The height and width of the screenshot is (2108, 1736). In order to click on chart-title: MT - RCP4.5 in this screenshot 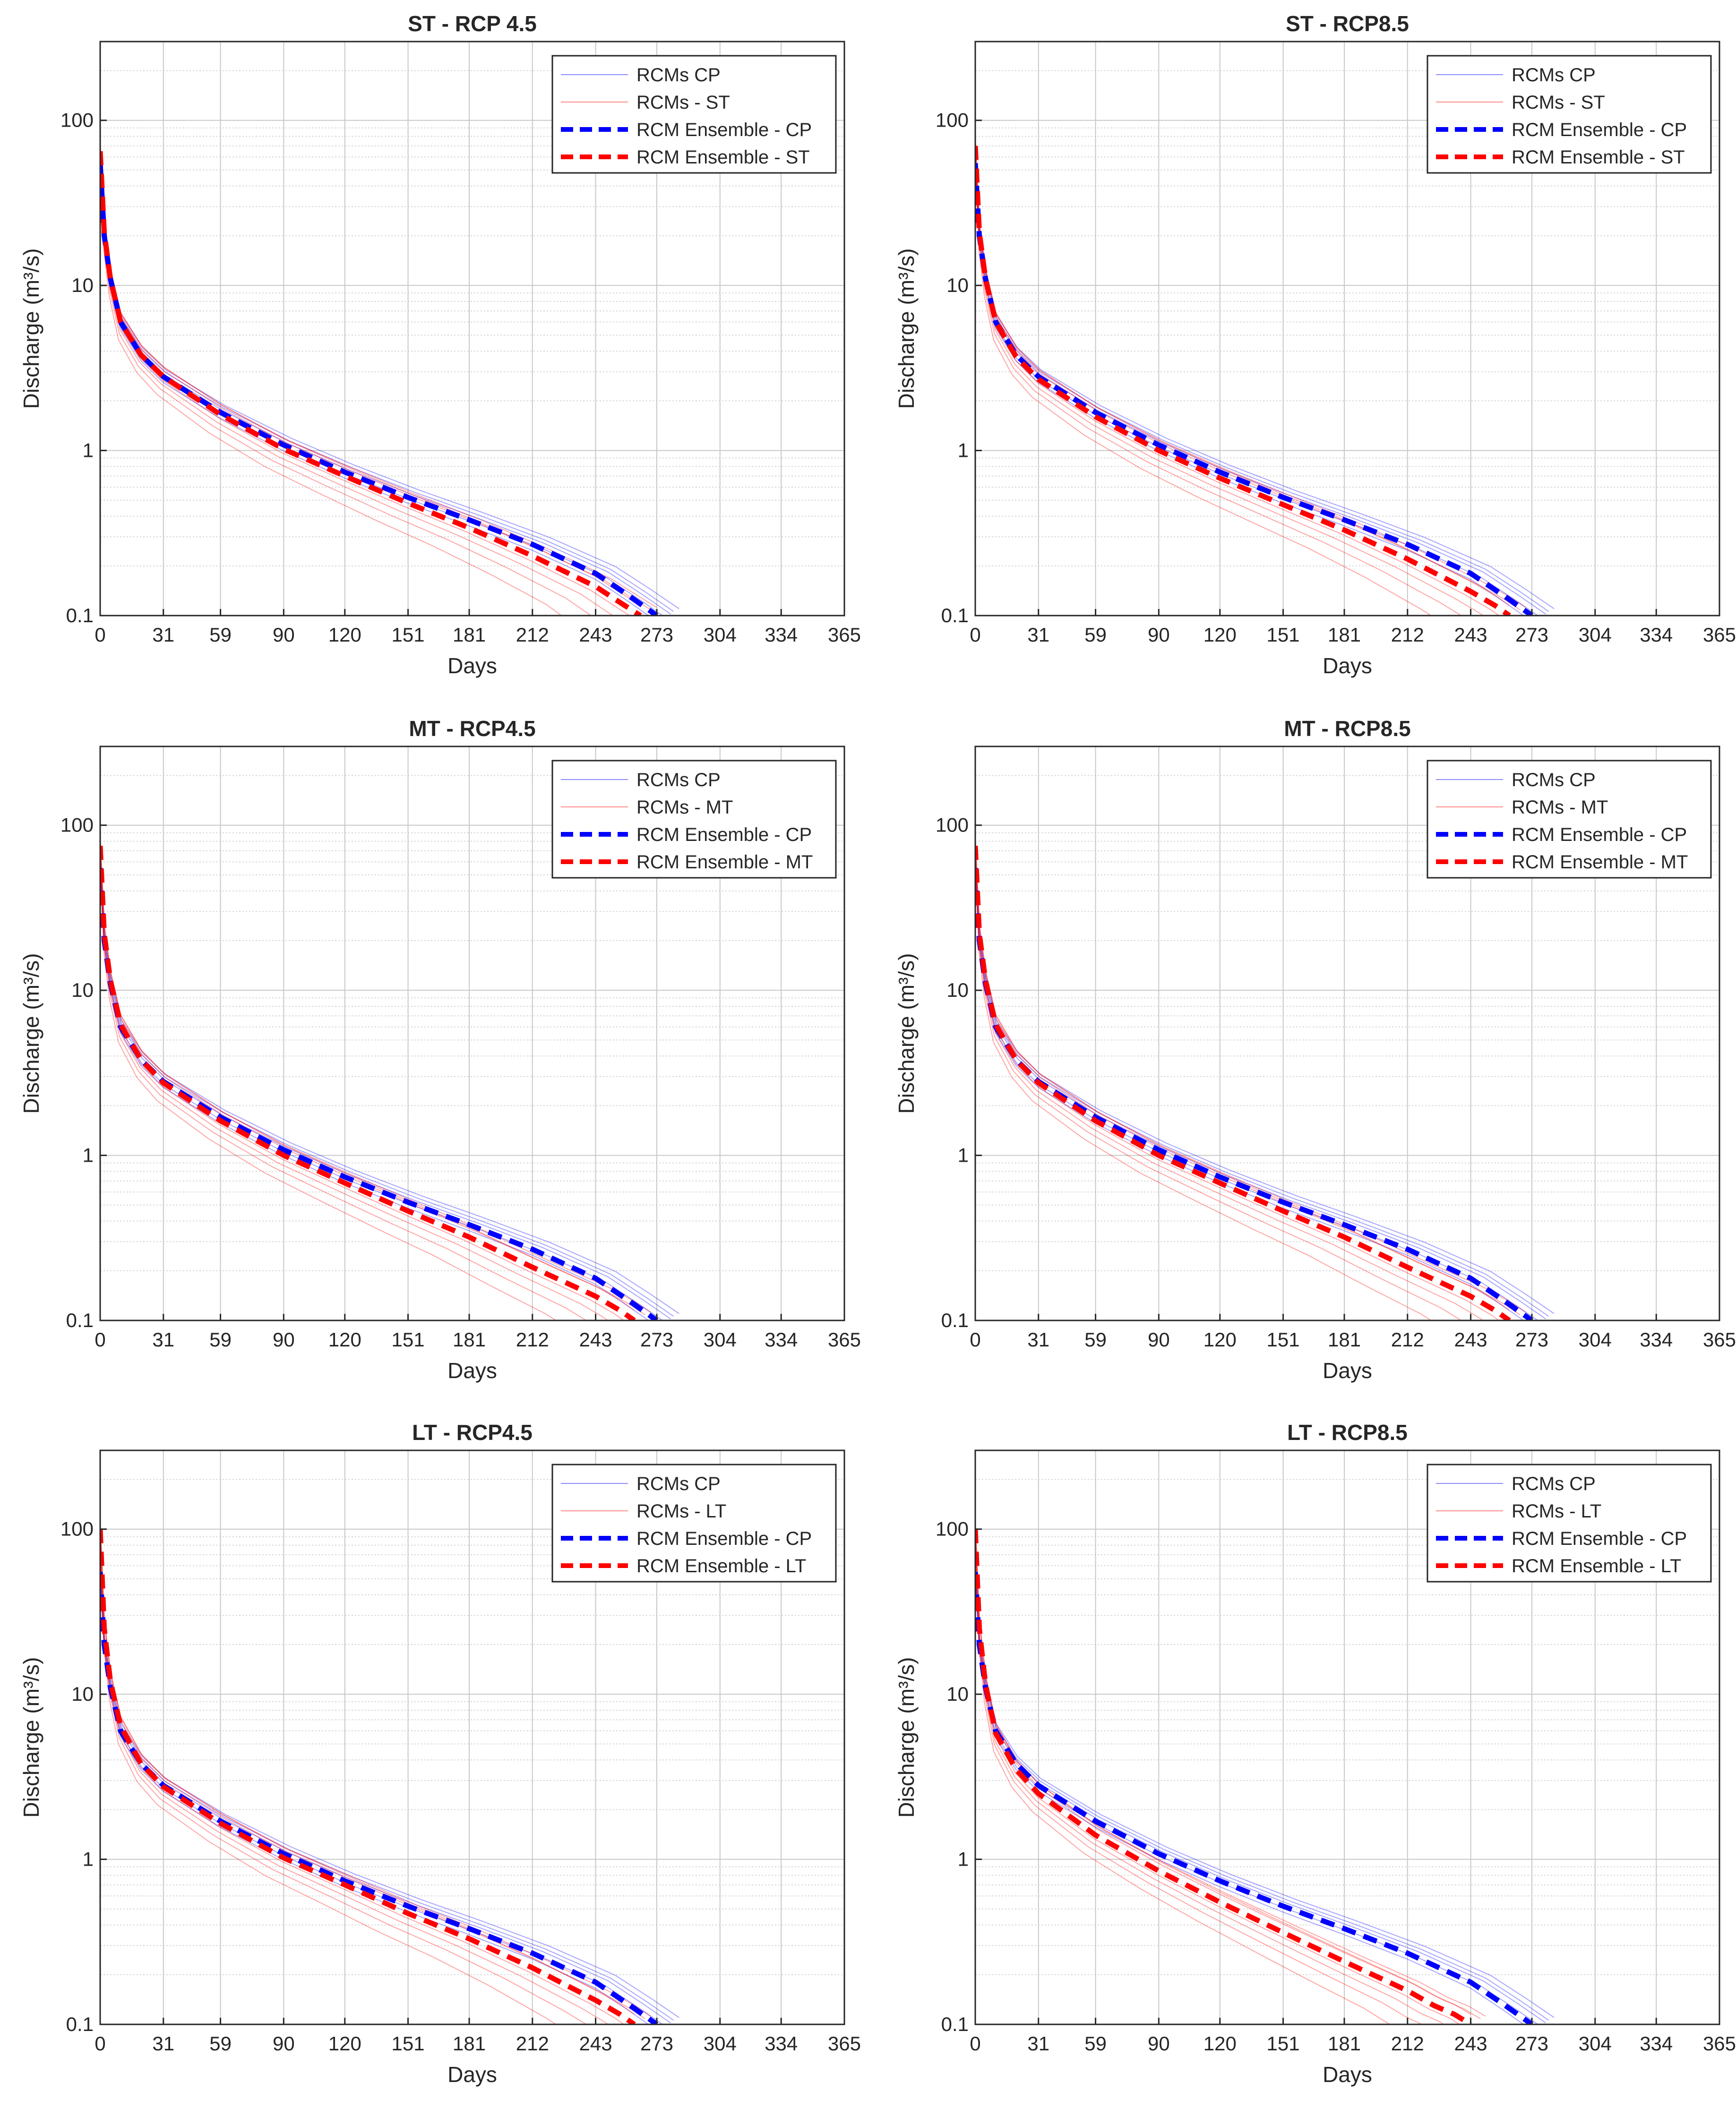, I will do `click(472, 728)`.